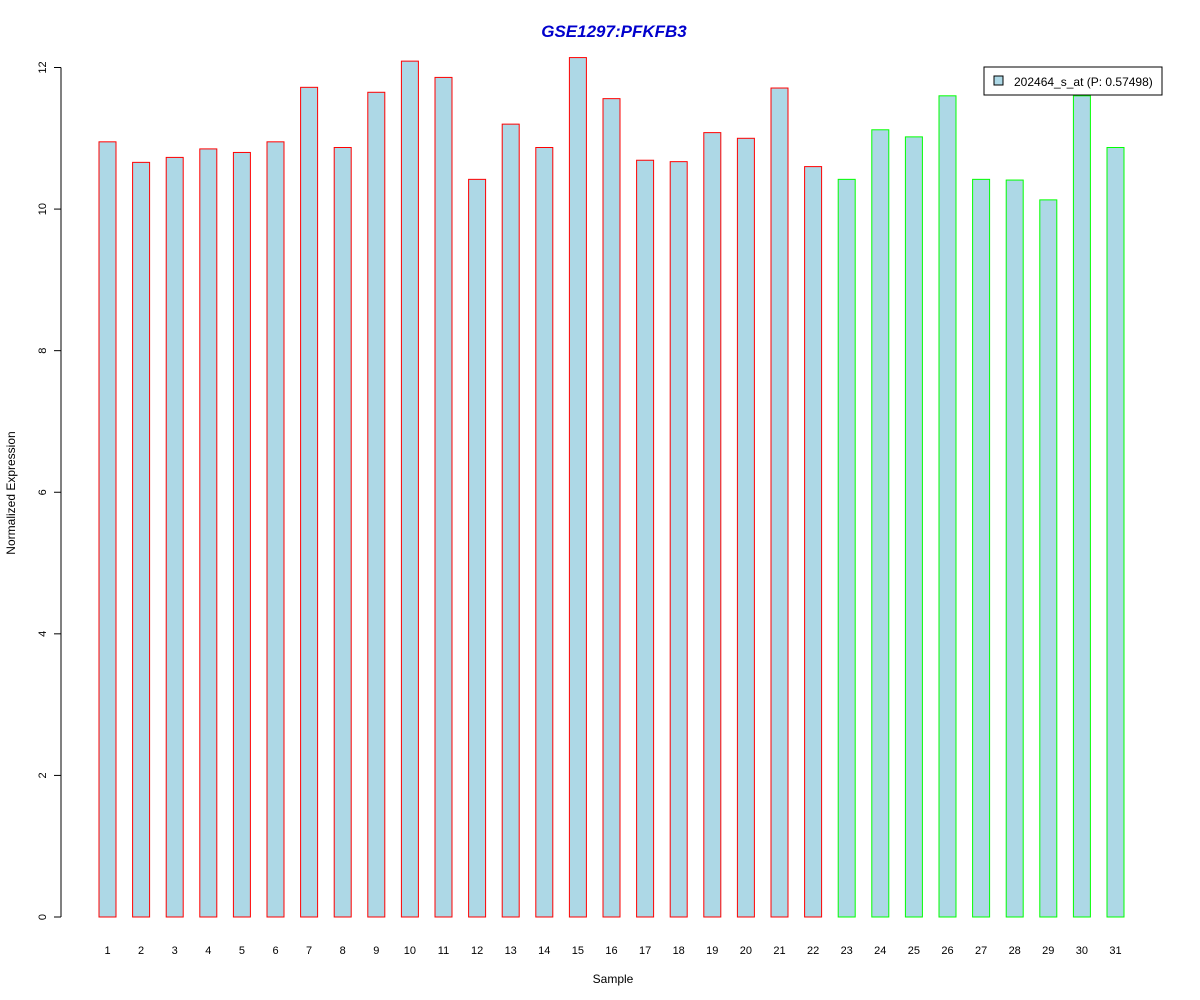  Describe the element at coordinates (43, 634) in the screenshot. I see `y-tick-label: 4` at that location.